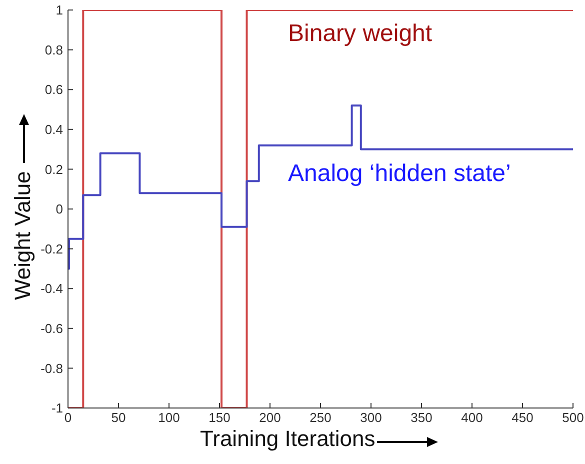  What do you see at coordinates (219, 418) in the screenshot?
I see `x-tick-label: 150` at bounding box center [219, 418].